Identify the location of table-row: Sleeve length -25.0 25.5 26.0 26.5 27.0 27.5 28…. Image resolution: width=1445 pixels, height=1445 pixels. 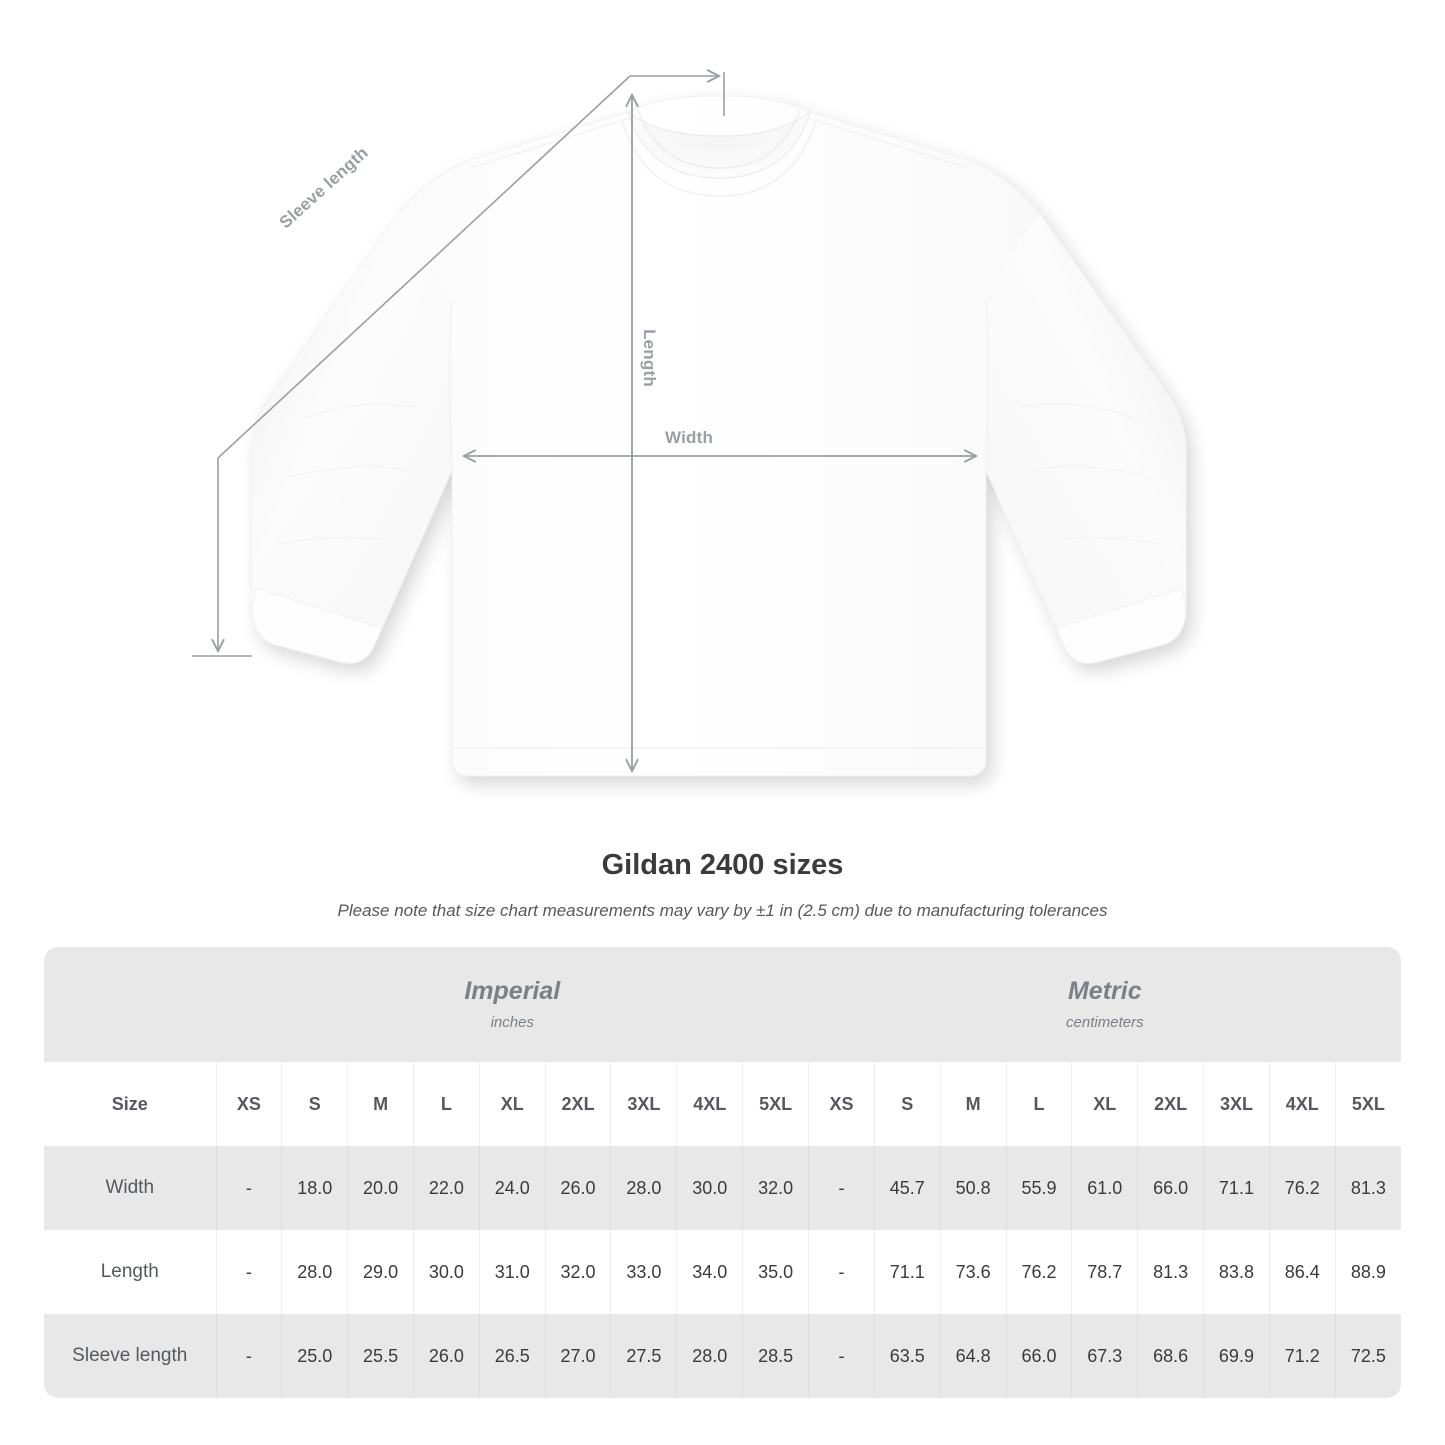
(723, 1356).